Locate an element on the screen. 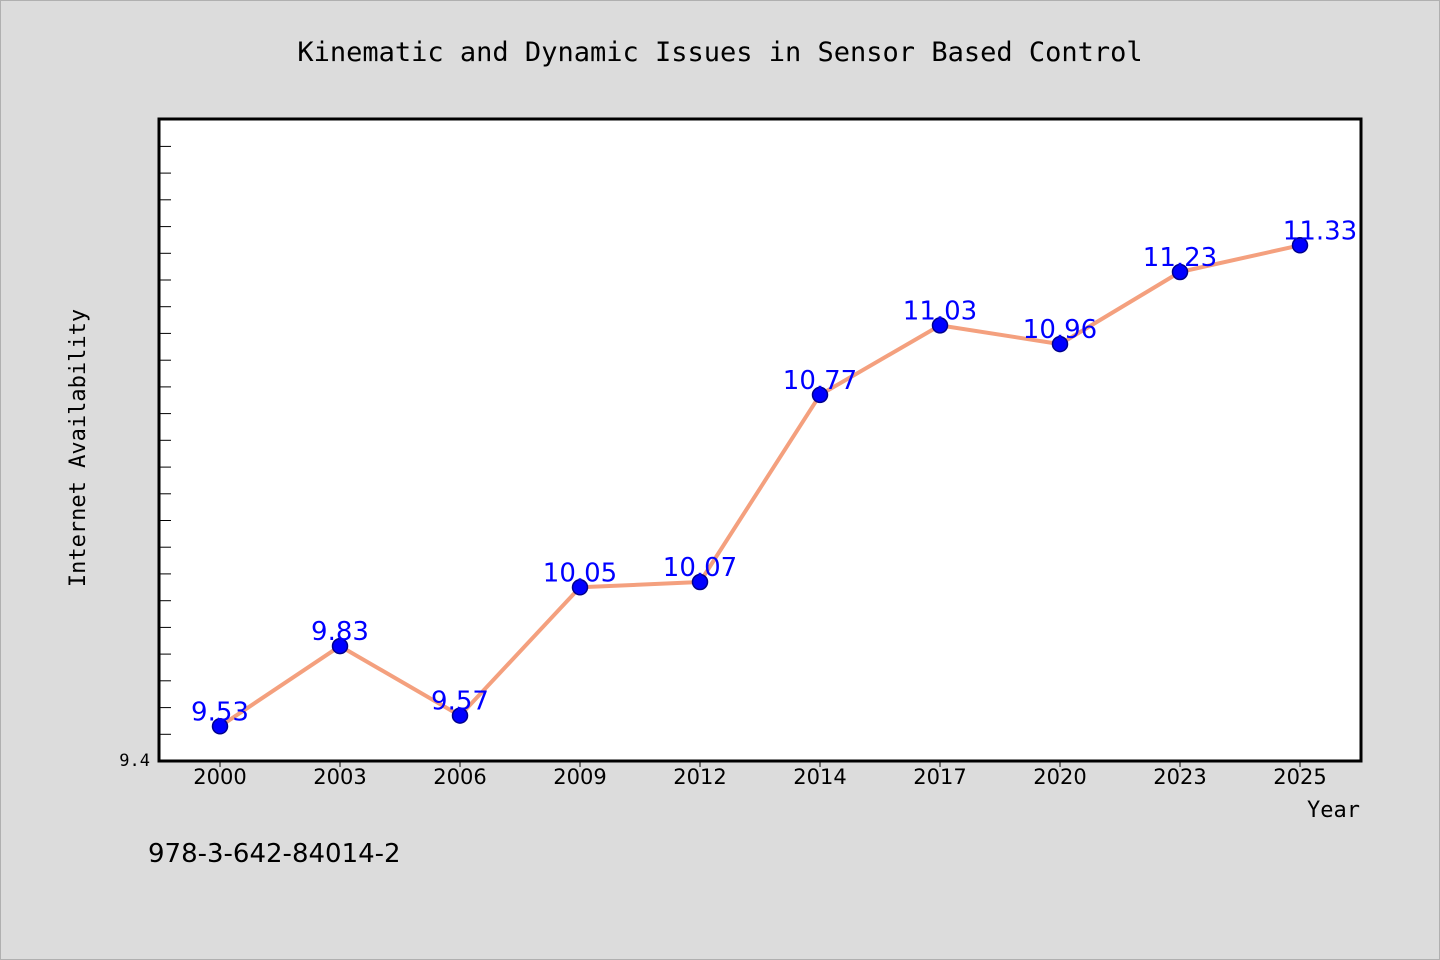  data-label: 9.57 is located at coordinates (460, 702).